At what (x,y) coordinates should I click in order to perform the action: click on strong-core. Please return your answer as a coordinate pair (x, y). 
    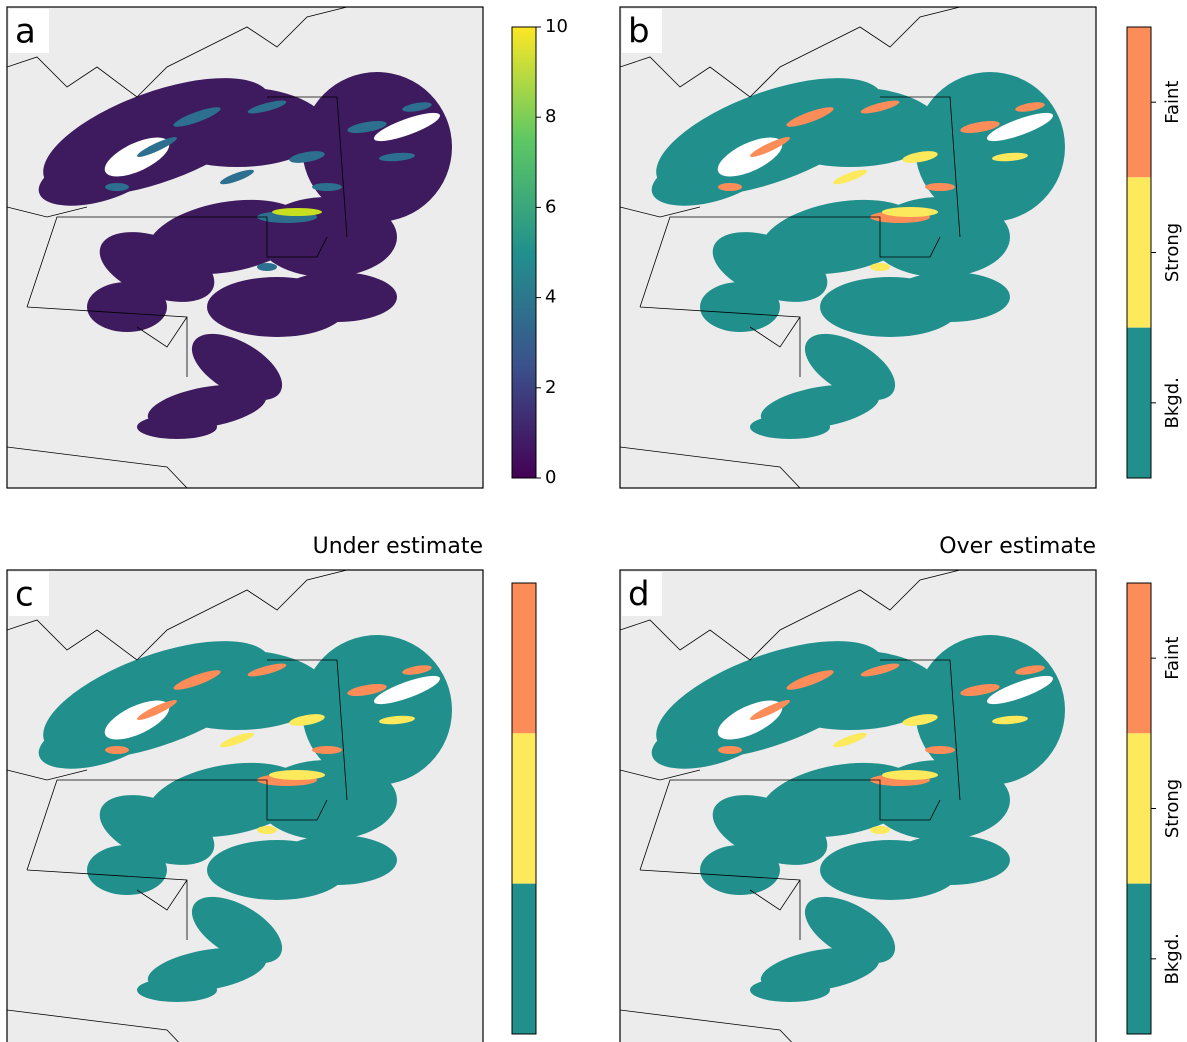
    Looking at the image, I should click on (297, 775).